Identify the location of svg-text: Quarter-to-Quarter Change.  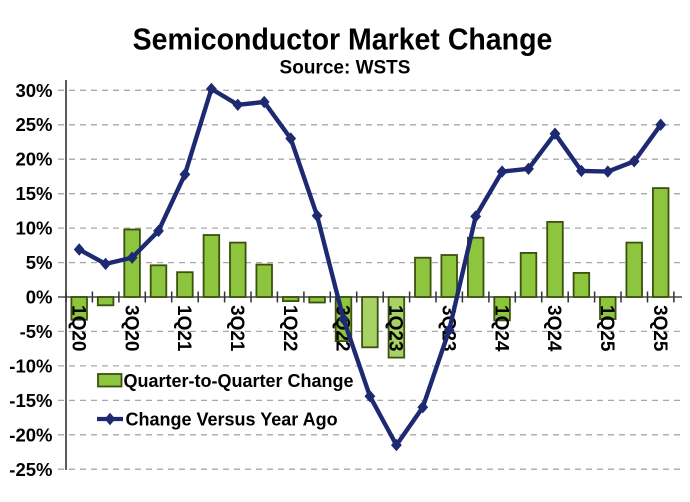
(239, 381).